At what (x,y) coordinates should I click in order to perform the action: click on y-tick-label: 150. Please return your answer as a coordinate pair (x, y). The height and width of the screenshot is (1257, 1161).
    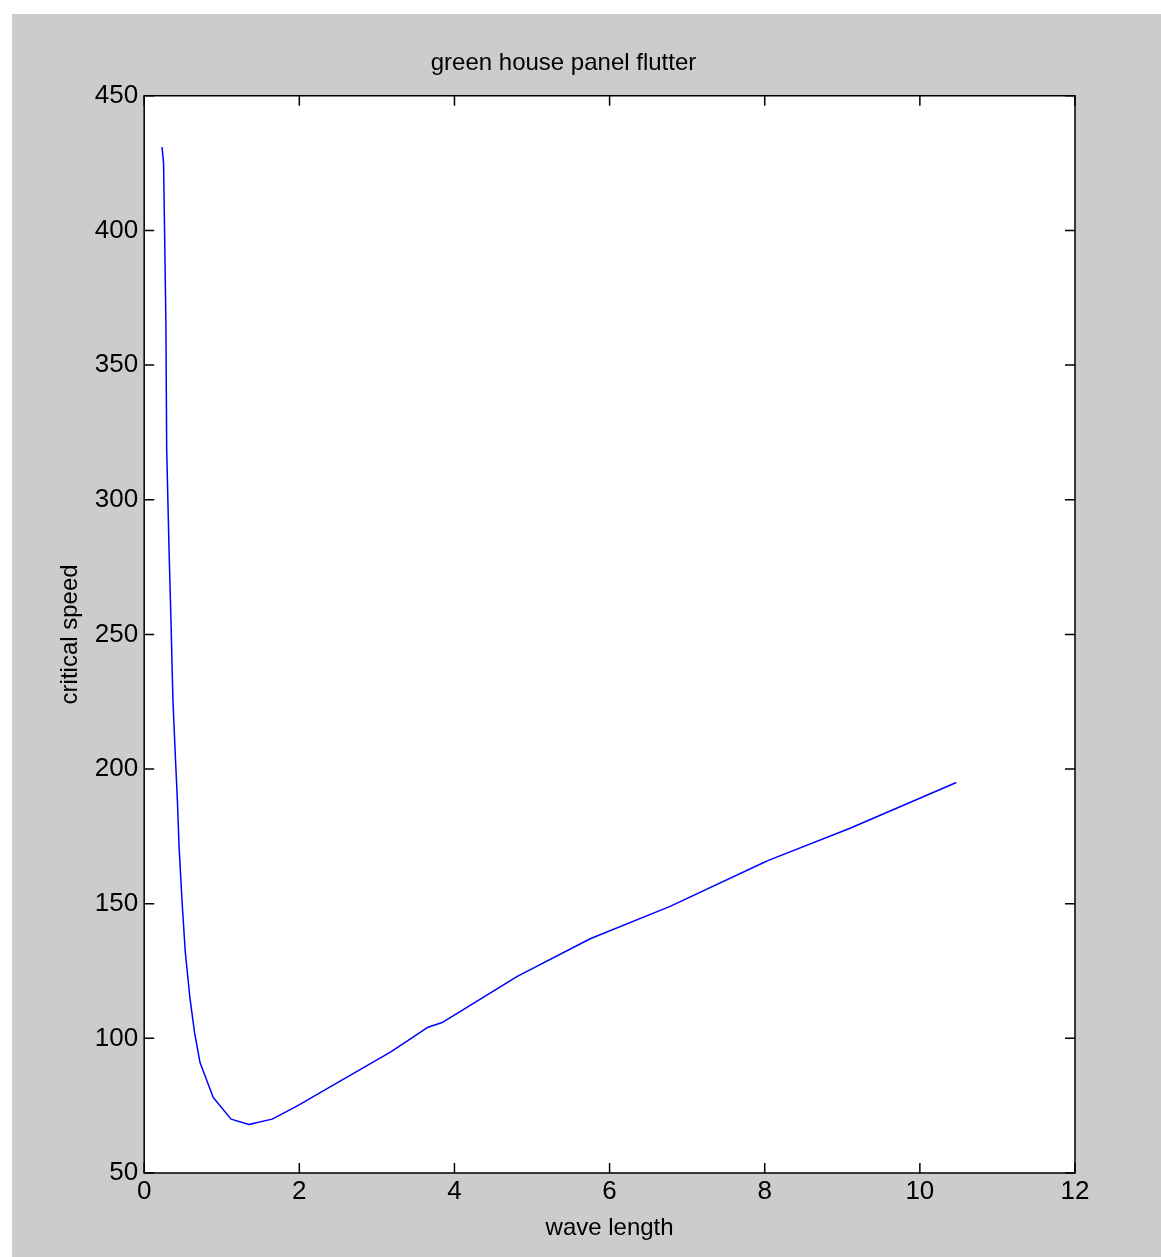
    Looking at the image, I should click on (116, 901).